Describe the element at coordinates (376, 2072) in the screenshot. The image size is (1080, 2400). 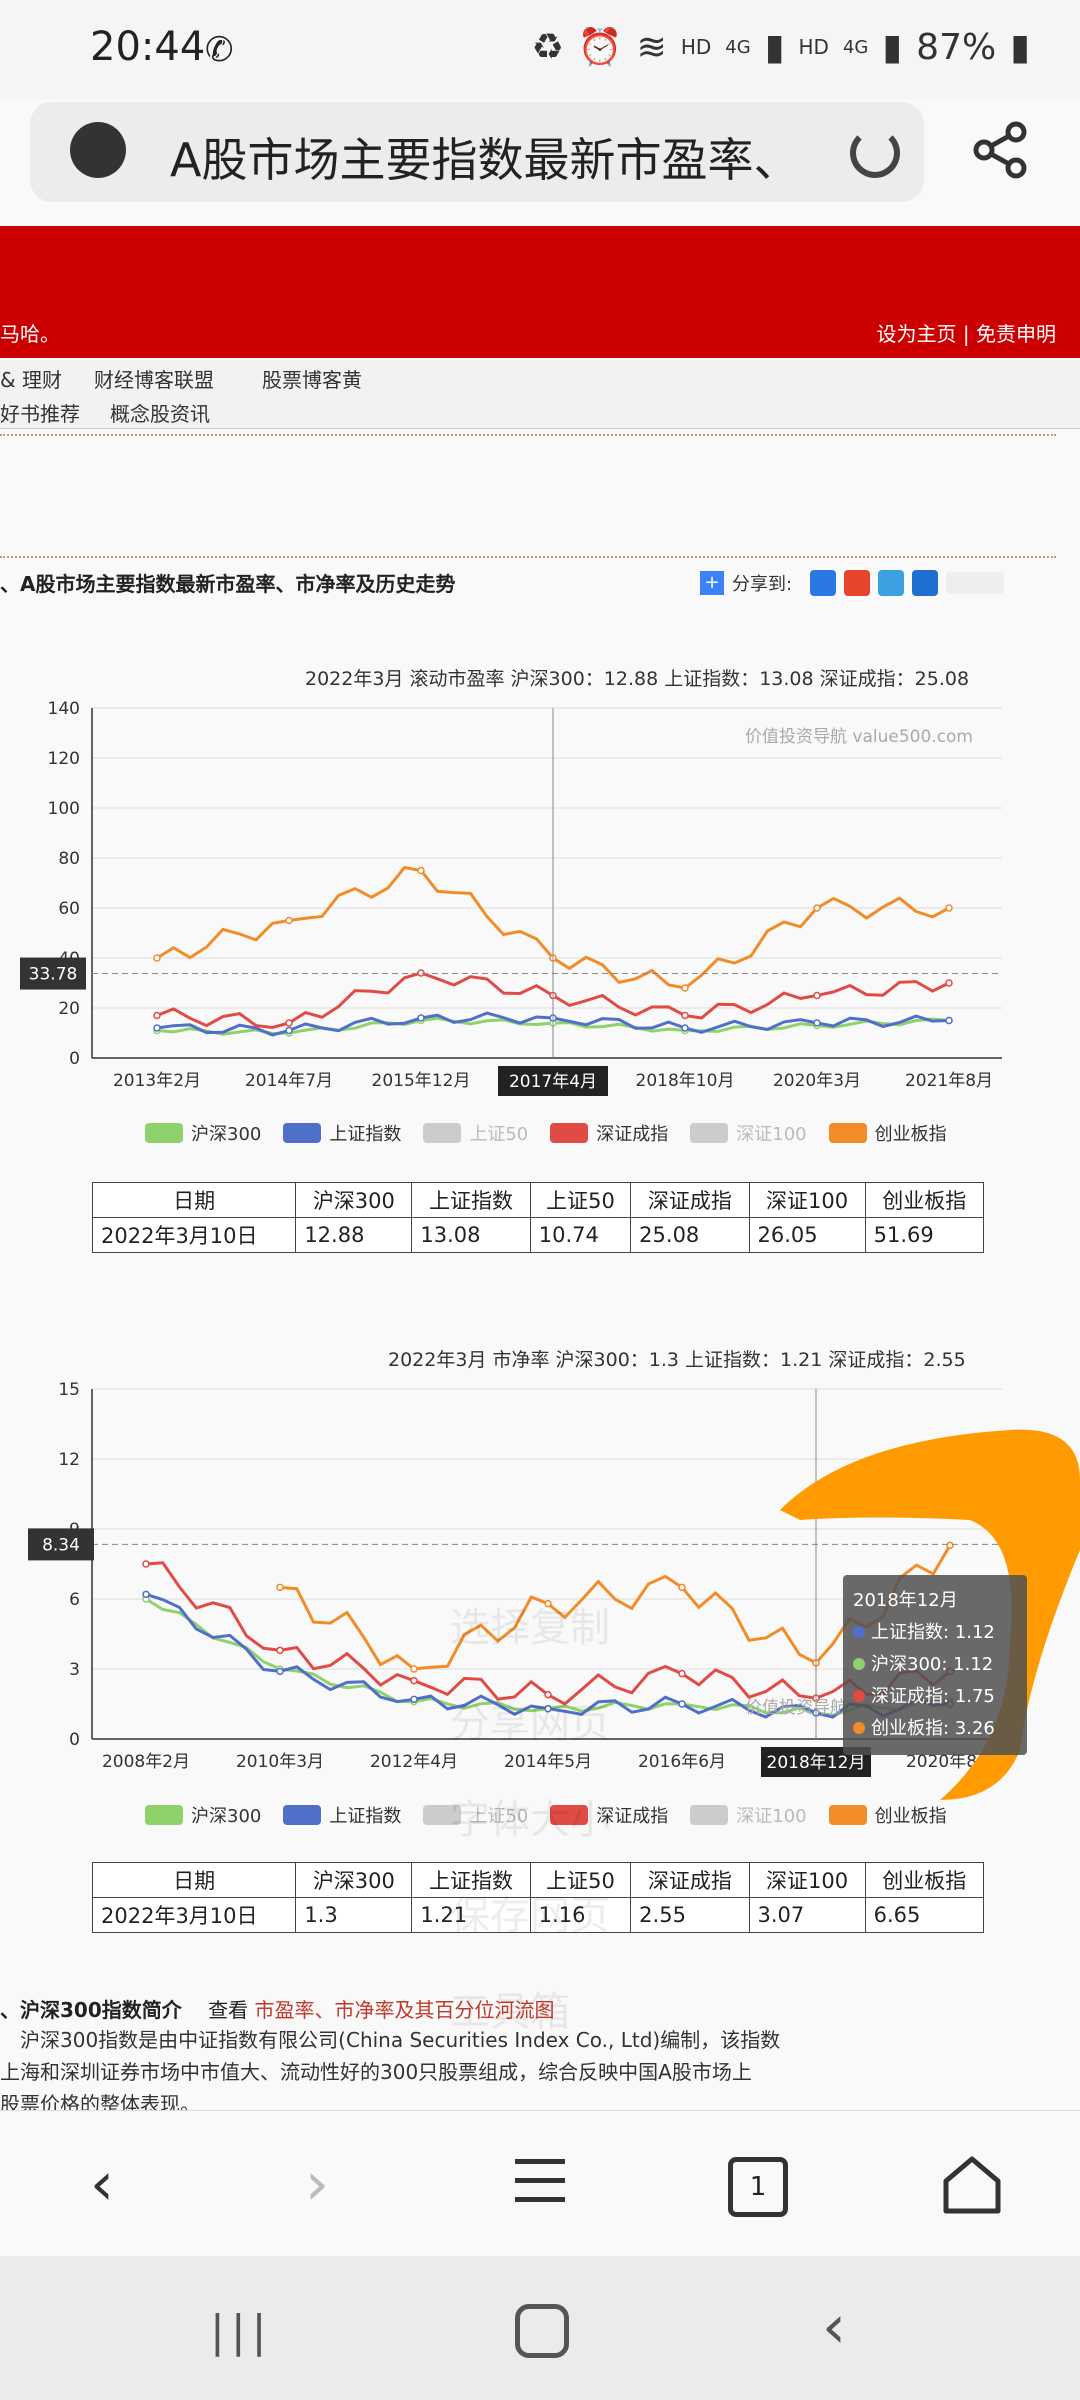
I see `intro-line: 上海和深圳证券市场中市值大、流动性好的300只股票组成，综合反映中国A股市场上` at that location.